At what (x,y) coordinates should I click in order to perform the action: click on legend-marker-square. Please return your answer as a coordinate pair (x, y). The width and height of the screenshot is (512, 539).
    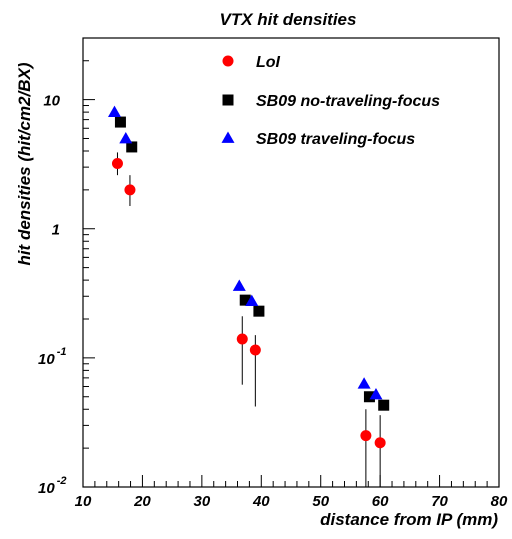
    Looking at the image, I should click on (228, 100).